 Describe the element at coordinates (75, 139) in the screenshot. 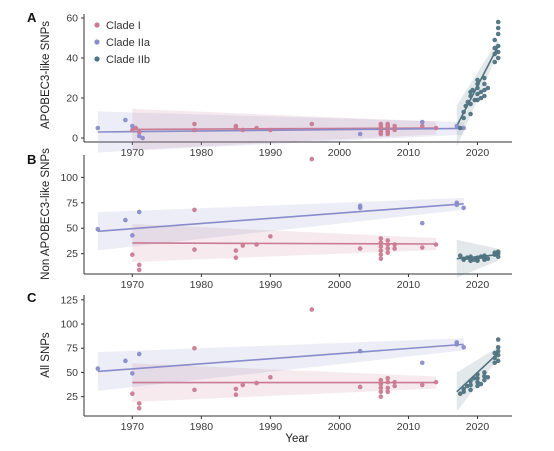

I see `y-tick-label: 0` at that location.